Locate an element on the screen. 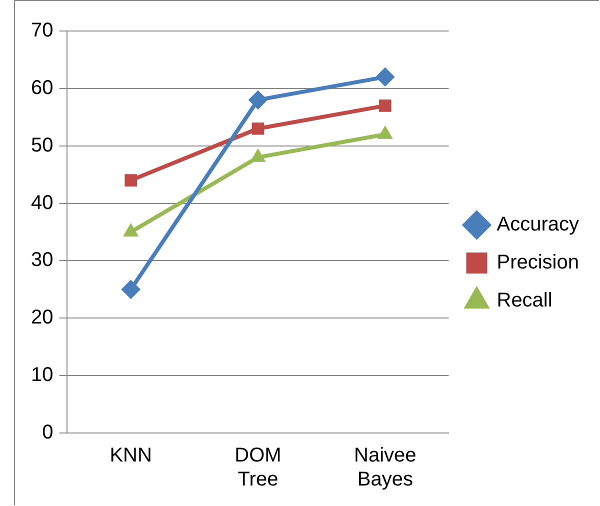 The width and height of the screenshot is (600, 506). x-tick-label: KNN is located at coordinates (131, 455).